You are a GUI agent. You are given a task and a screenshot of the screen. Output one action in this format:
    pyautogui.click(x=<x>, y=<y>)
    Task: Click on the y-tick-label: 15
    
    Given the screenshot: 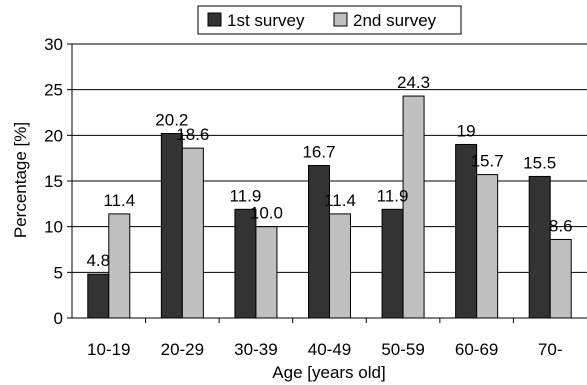 What is the action you would take?
    pyautogui.click(x=53, y=181)
    